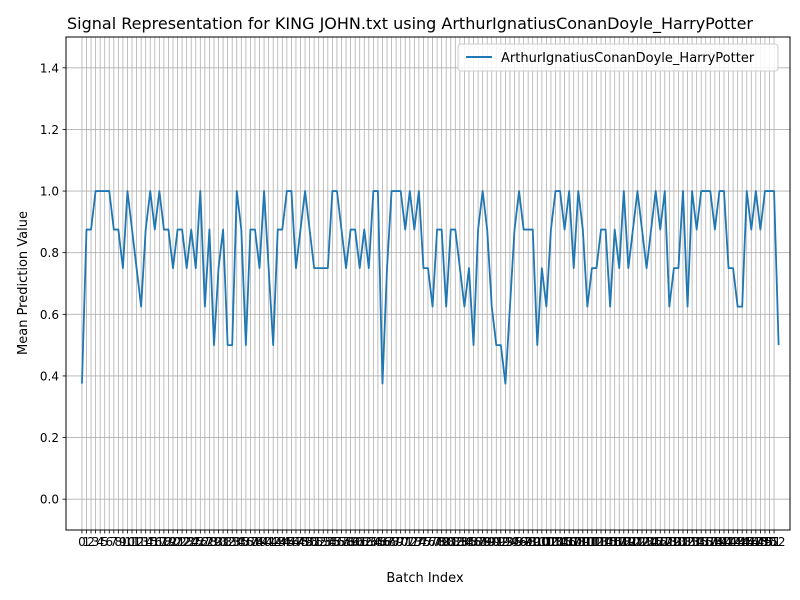  What do you see at coordinates (377, 542) in the screenshot?
I see `x-tick-label: 65` at bounding box center [377, 542].